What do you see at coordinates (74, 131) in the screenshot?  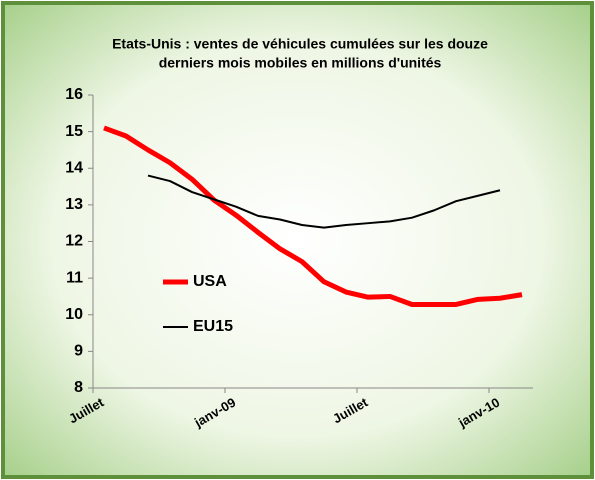 I see `y-tick-label: 15` at bounding box center [74, 131].